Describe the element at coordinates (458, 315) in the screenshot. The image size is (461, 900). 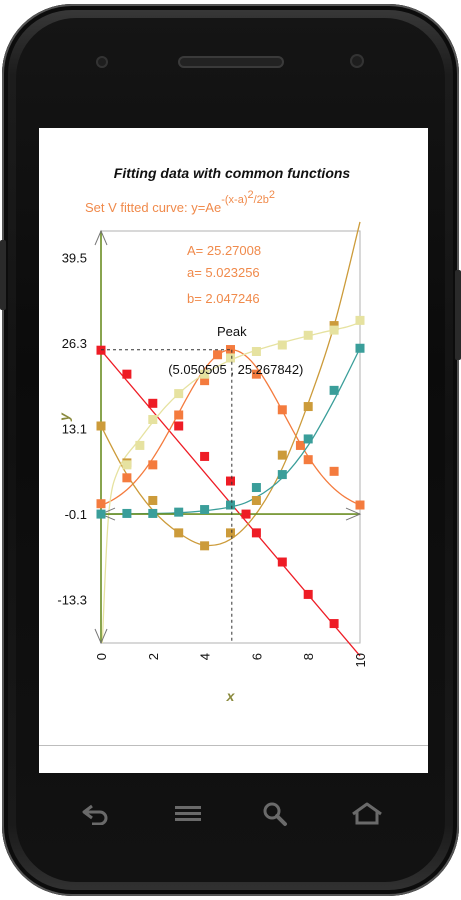
I see `power-button` at that location.